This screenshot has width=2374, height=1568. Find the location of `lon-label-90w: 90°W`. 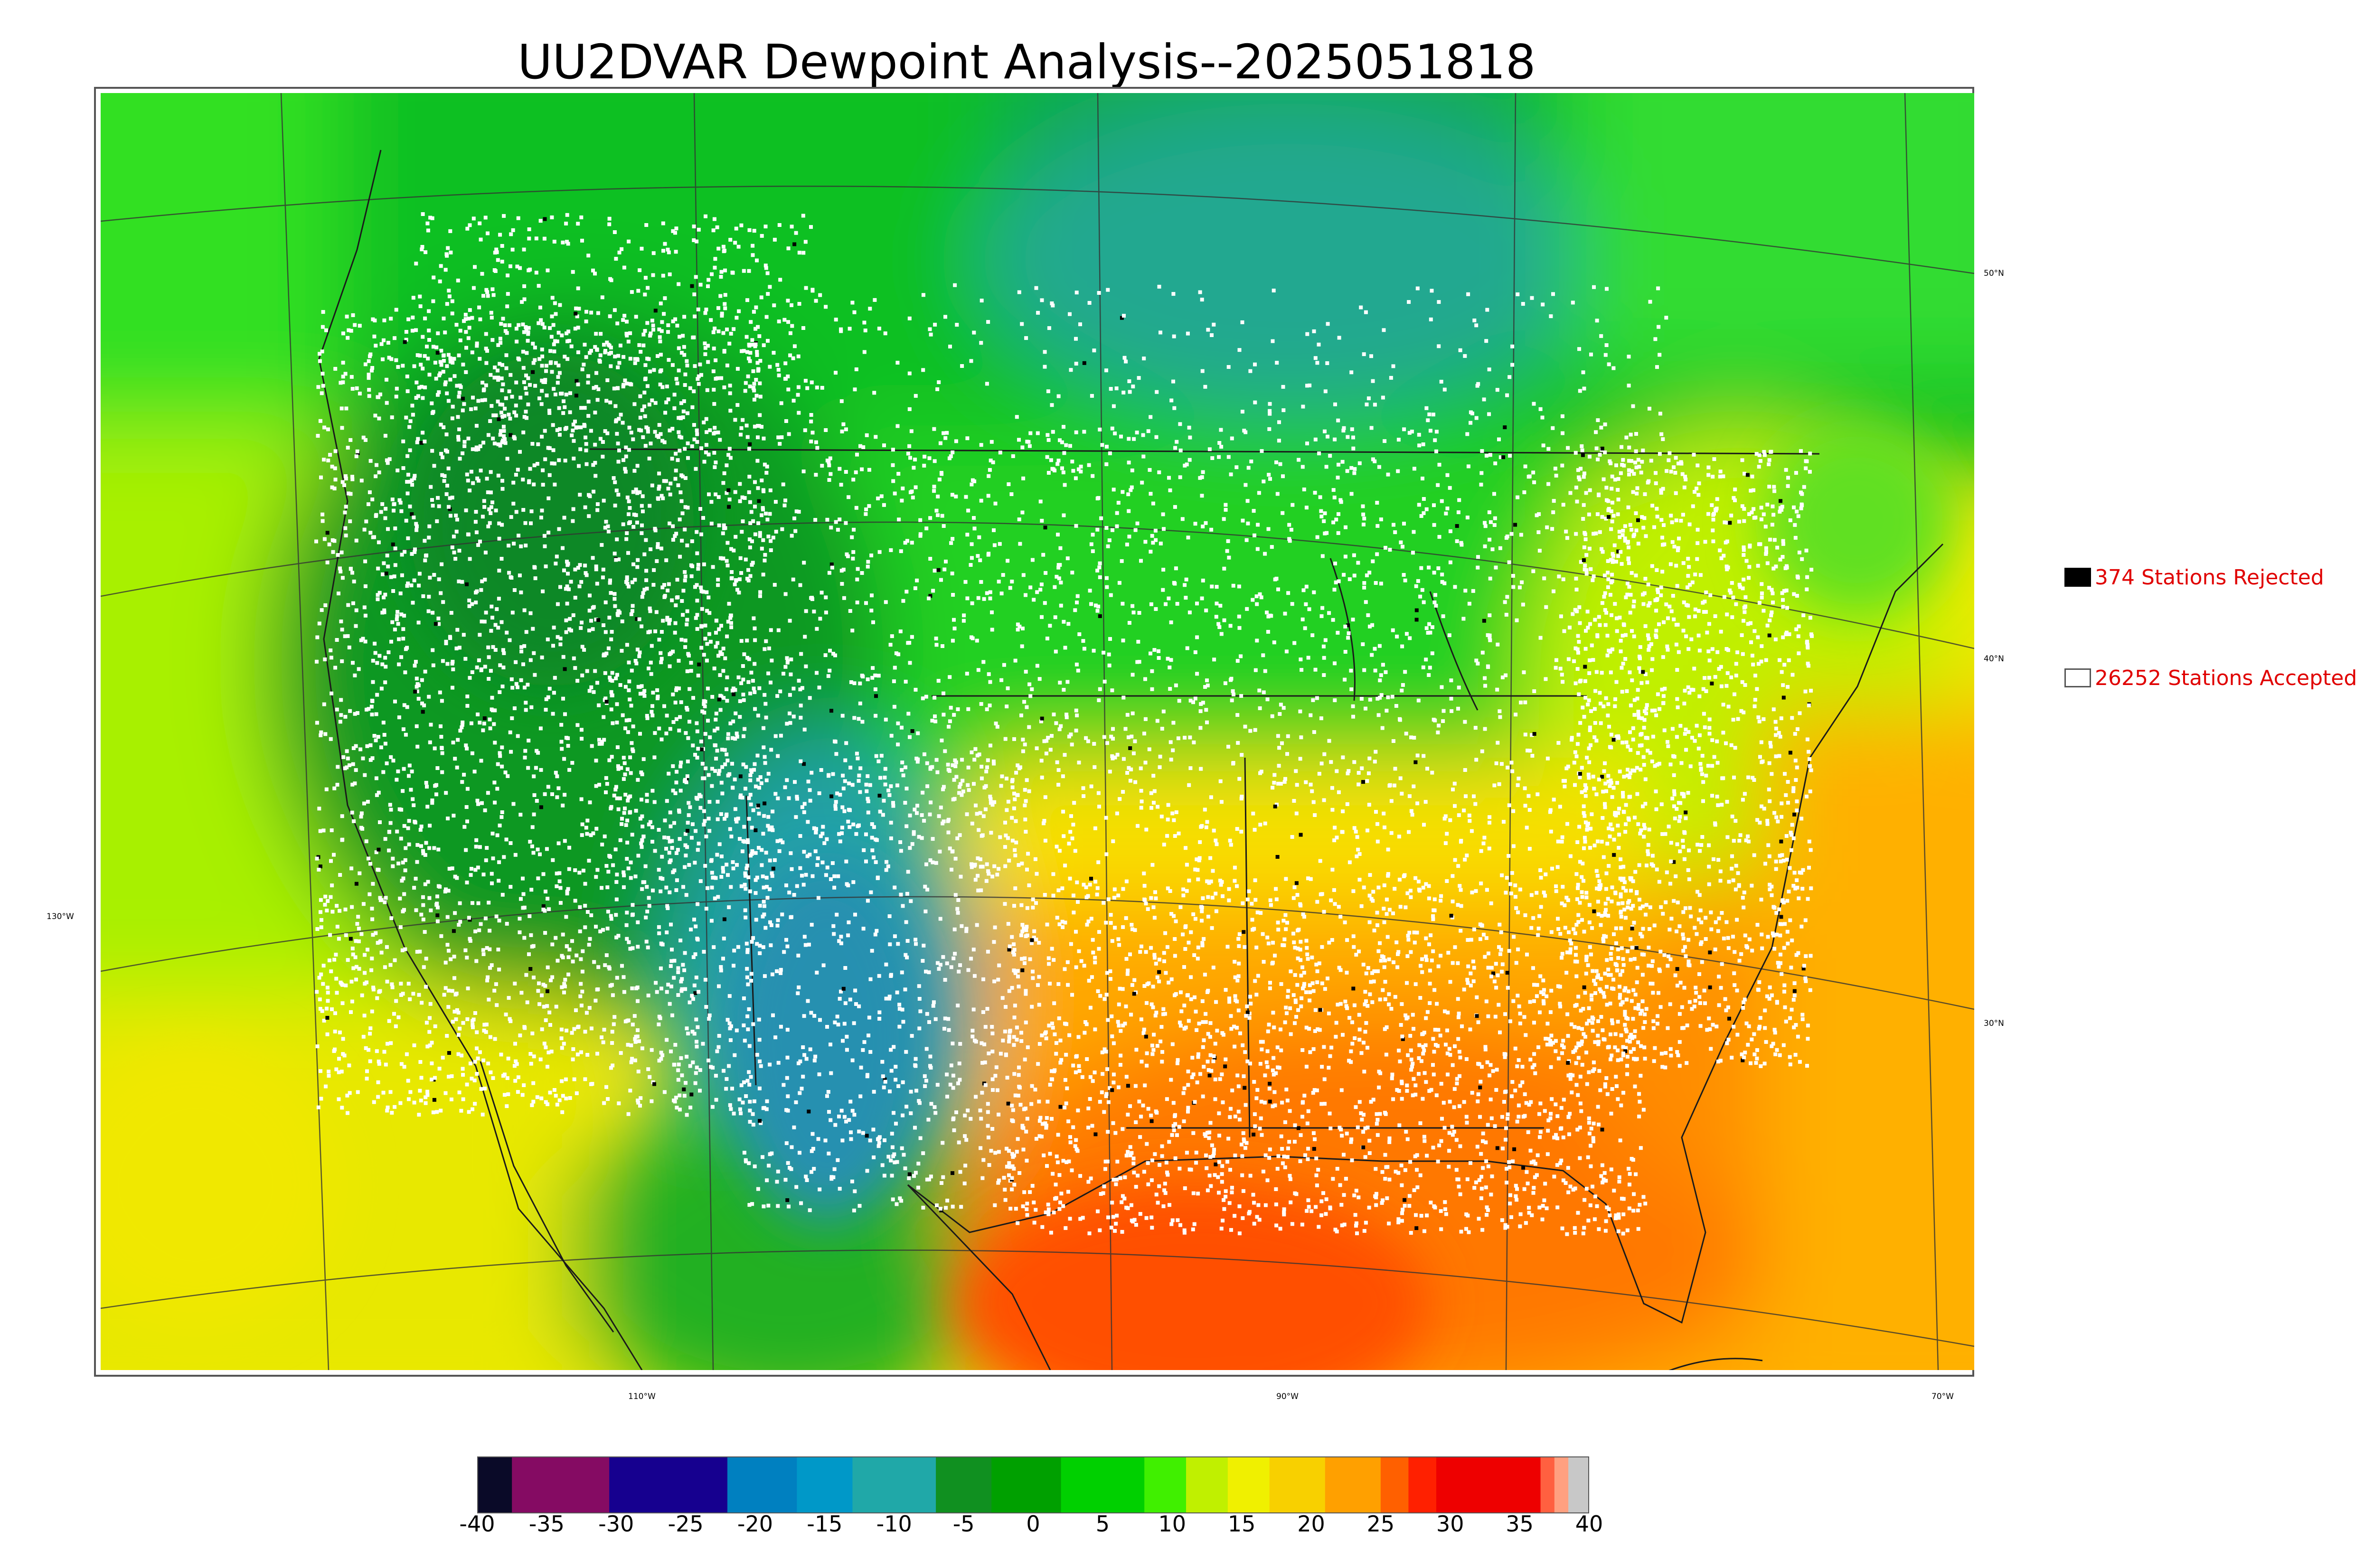

lon-label-90w: 90°W is located at coordinates (1287, 1397).